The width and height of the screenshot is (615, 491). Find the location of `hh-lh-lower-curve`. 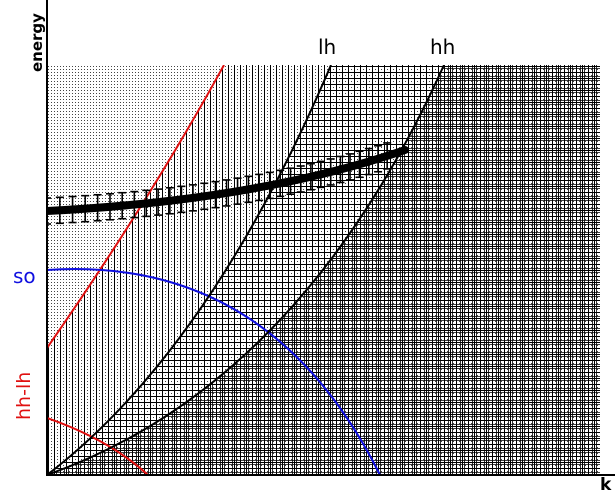

hh-lh-lower-curve is located at coordinates (98, 446).